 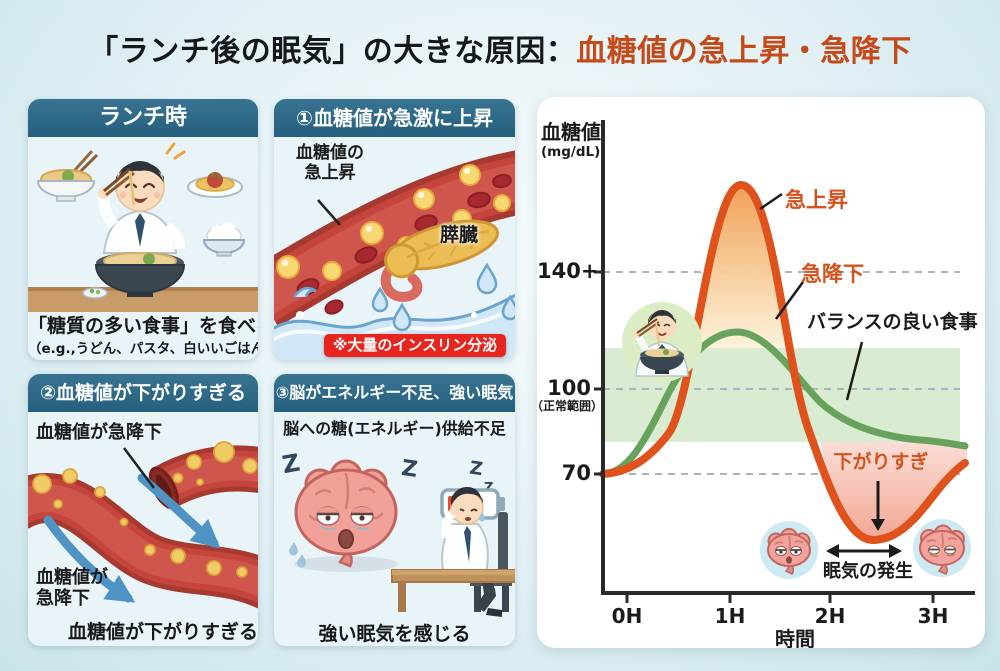 What do you see at coordinates (132, 538) in the screenshot?
I see `drop-arrows` at bounding box center [132, 538].